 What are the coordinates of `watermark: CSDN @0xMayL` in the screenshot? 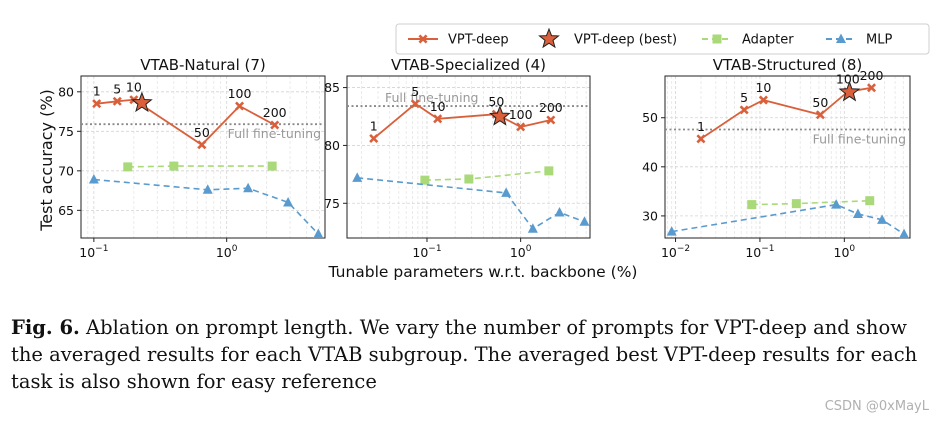 It's located at (876, 406).